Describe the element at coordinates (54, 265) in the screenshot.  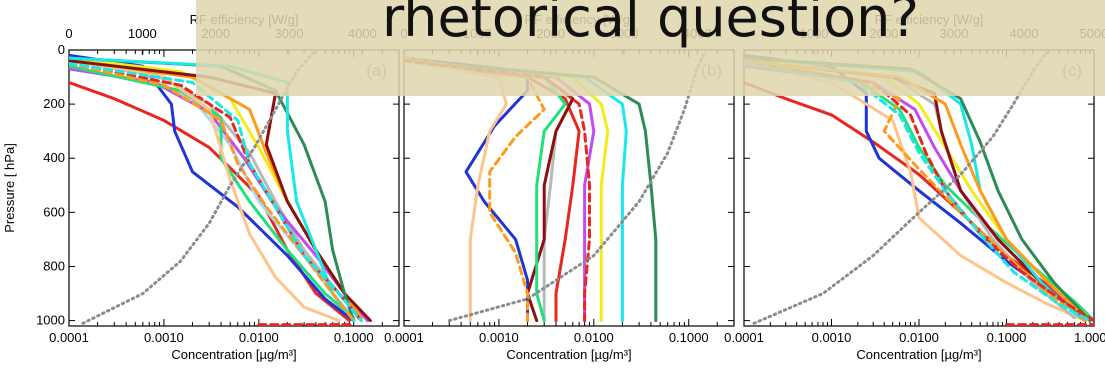
I see `y-tick-label: 800` at that location.